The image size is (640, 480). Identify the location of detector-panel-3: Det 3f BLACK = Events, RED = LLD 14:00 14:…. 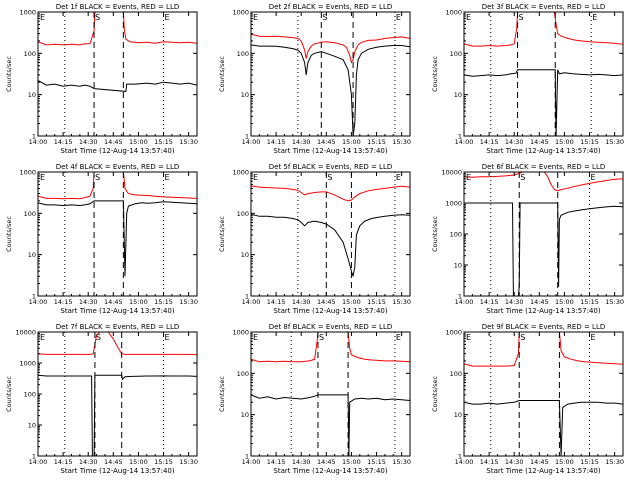
(532, 80).